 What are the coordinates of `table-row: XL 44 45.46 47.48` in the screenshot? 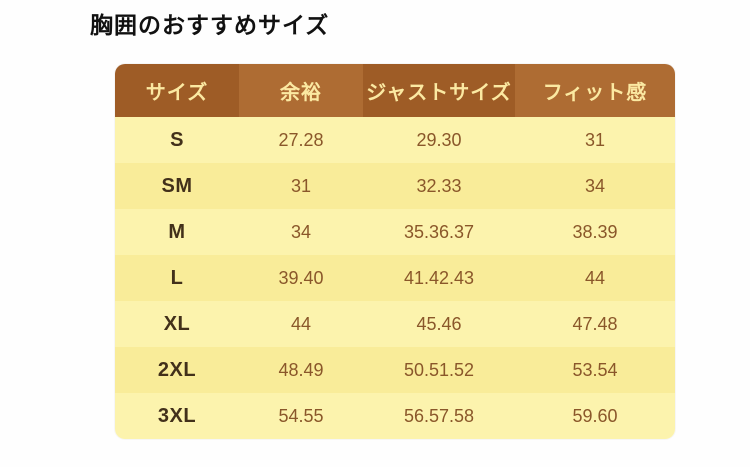 It's located at (395, 324).